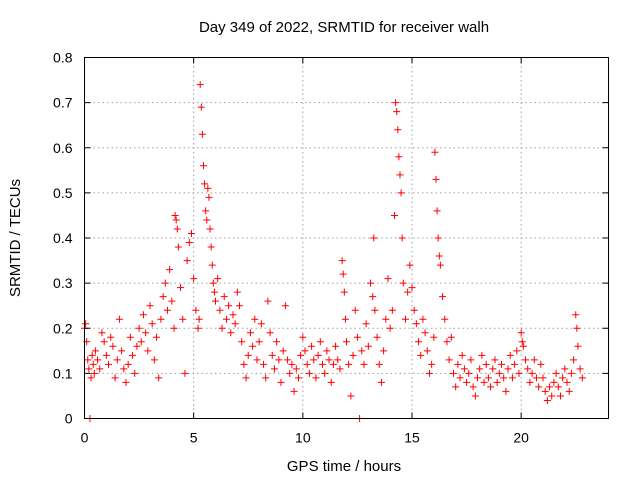  What do you see at coordinates (344, 466) in the screenshot?
I see `x-axis-label: GPS time / hours` at bounding box center [344, 466].